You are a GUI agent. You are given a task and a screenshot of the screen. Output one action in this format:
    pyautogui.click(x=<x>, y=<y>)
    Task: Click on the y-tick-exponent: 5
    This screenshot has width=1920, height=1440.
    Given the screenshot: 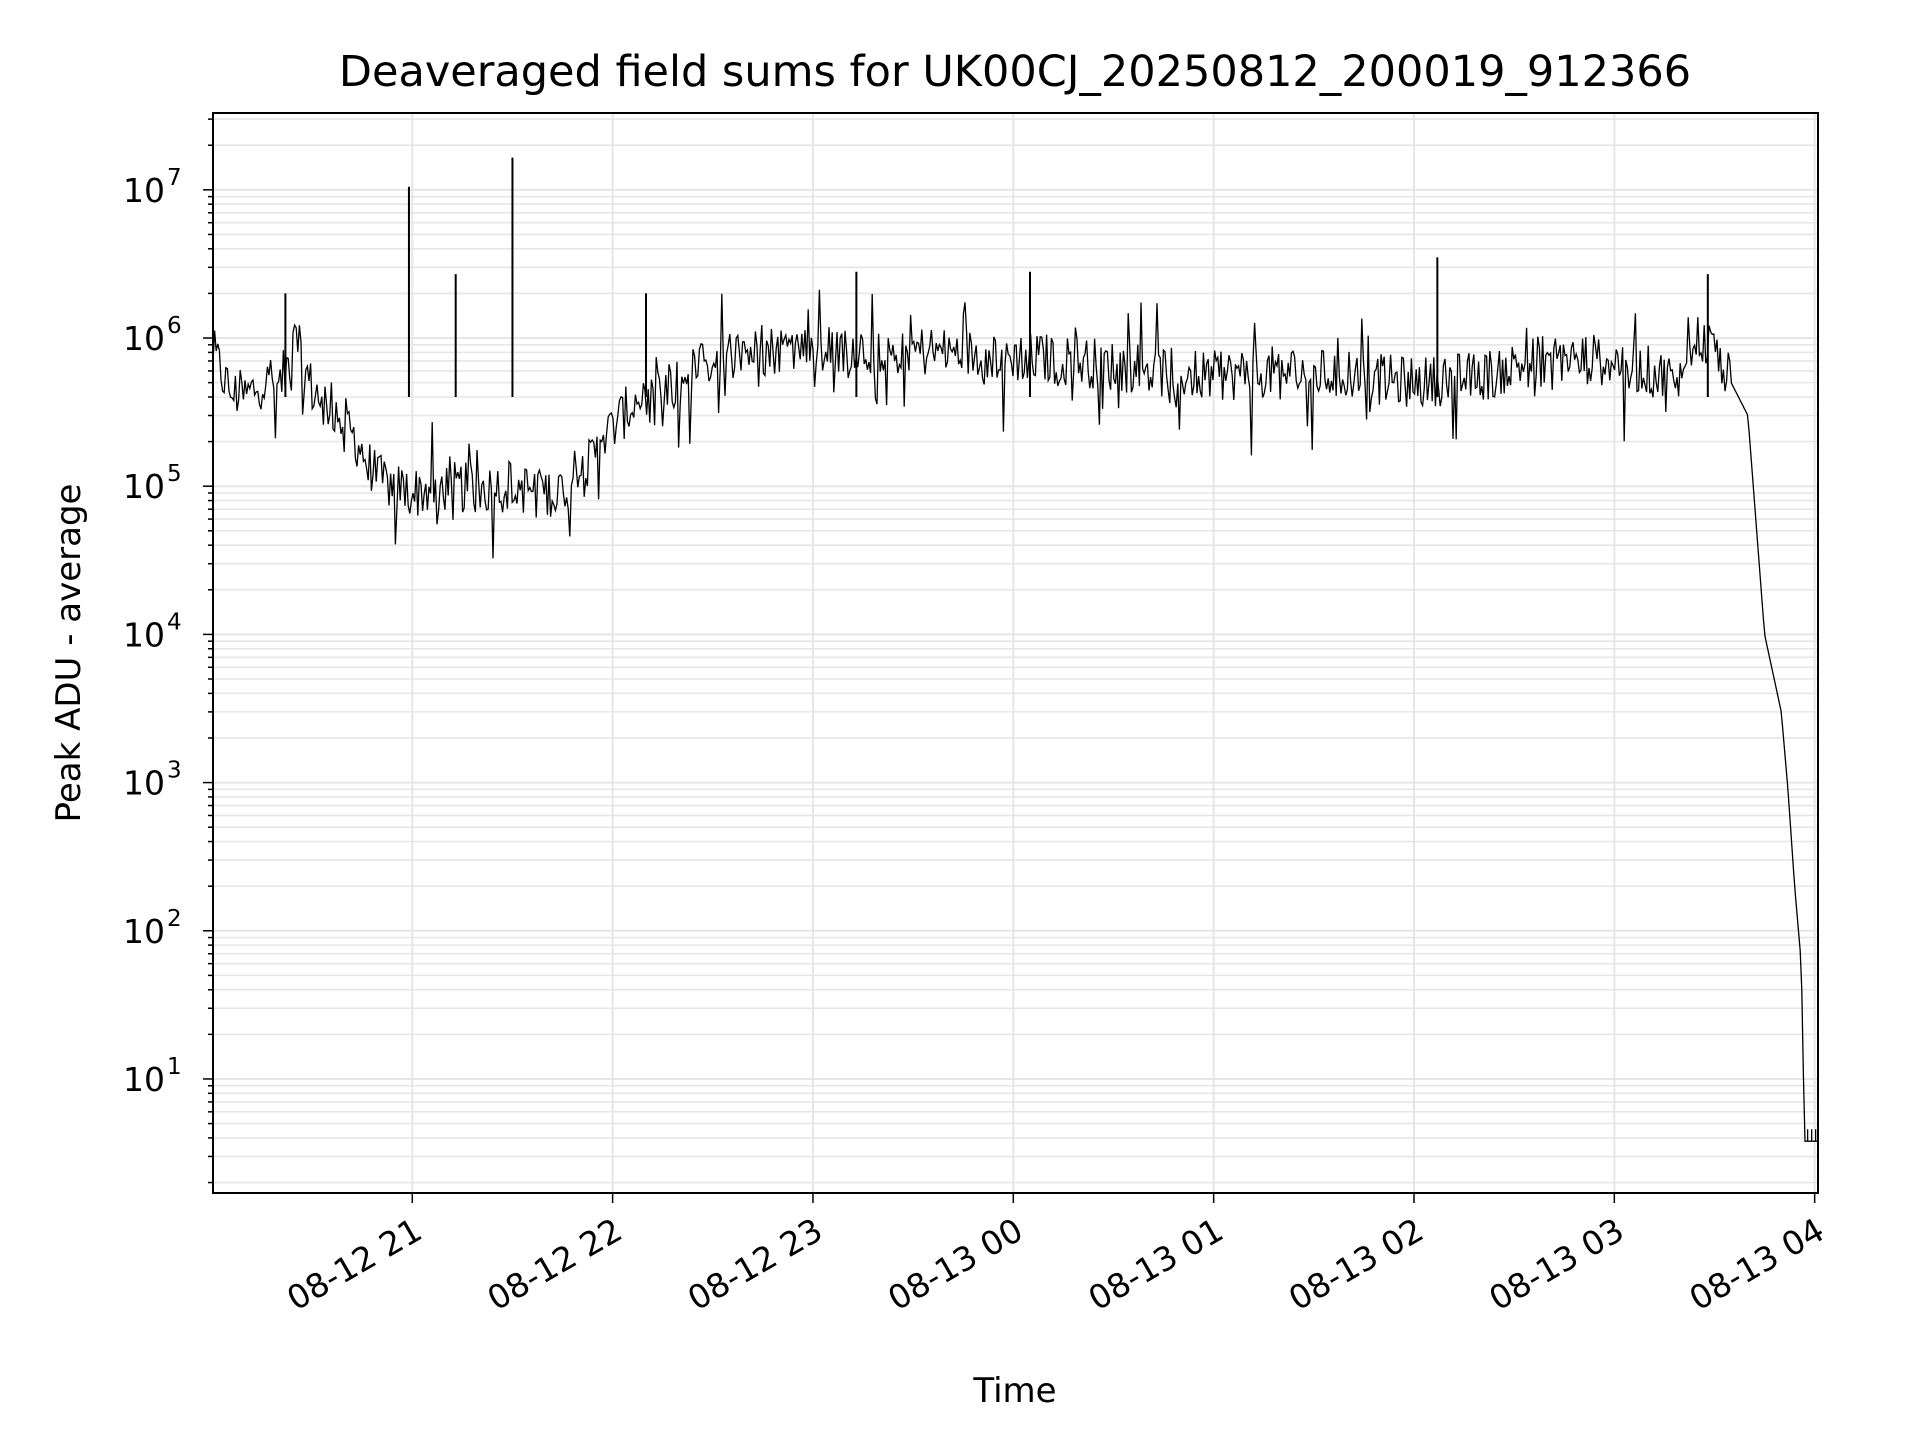 What is the action you would take?
    pyautogui.click(x=174, y=474)
    